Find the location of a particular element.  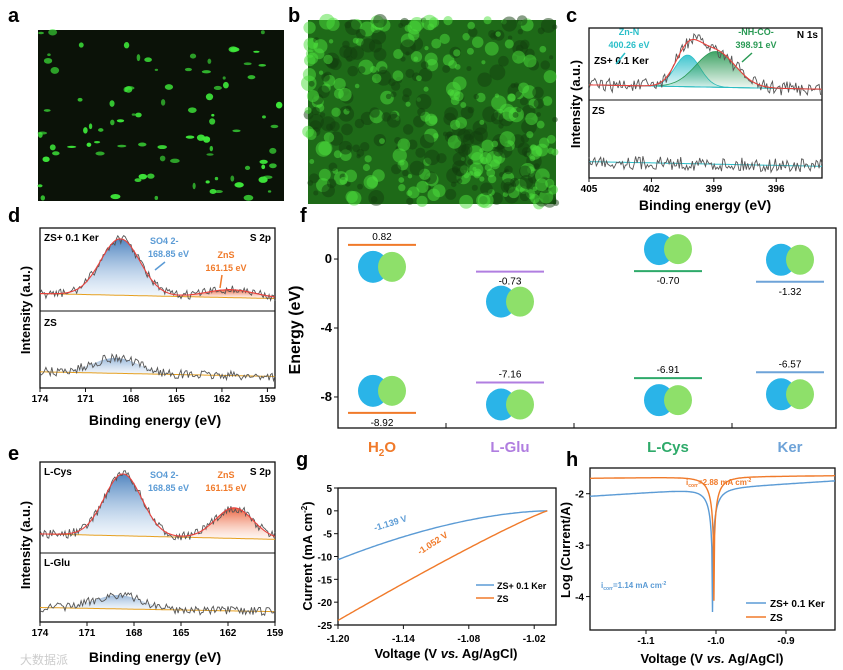

panel-label-f: f is located at coordinates (303, 216).